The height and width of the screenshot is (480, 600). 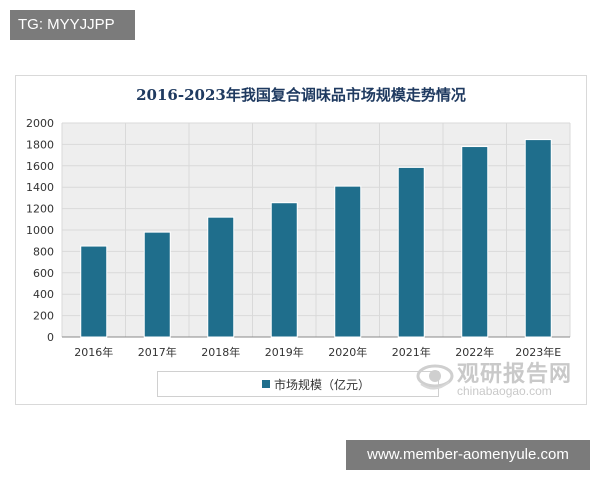 I want to click on x-tick-label: 2020年, so click(x=347, y=352).